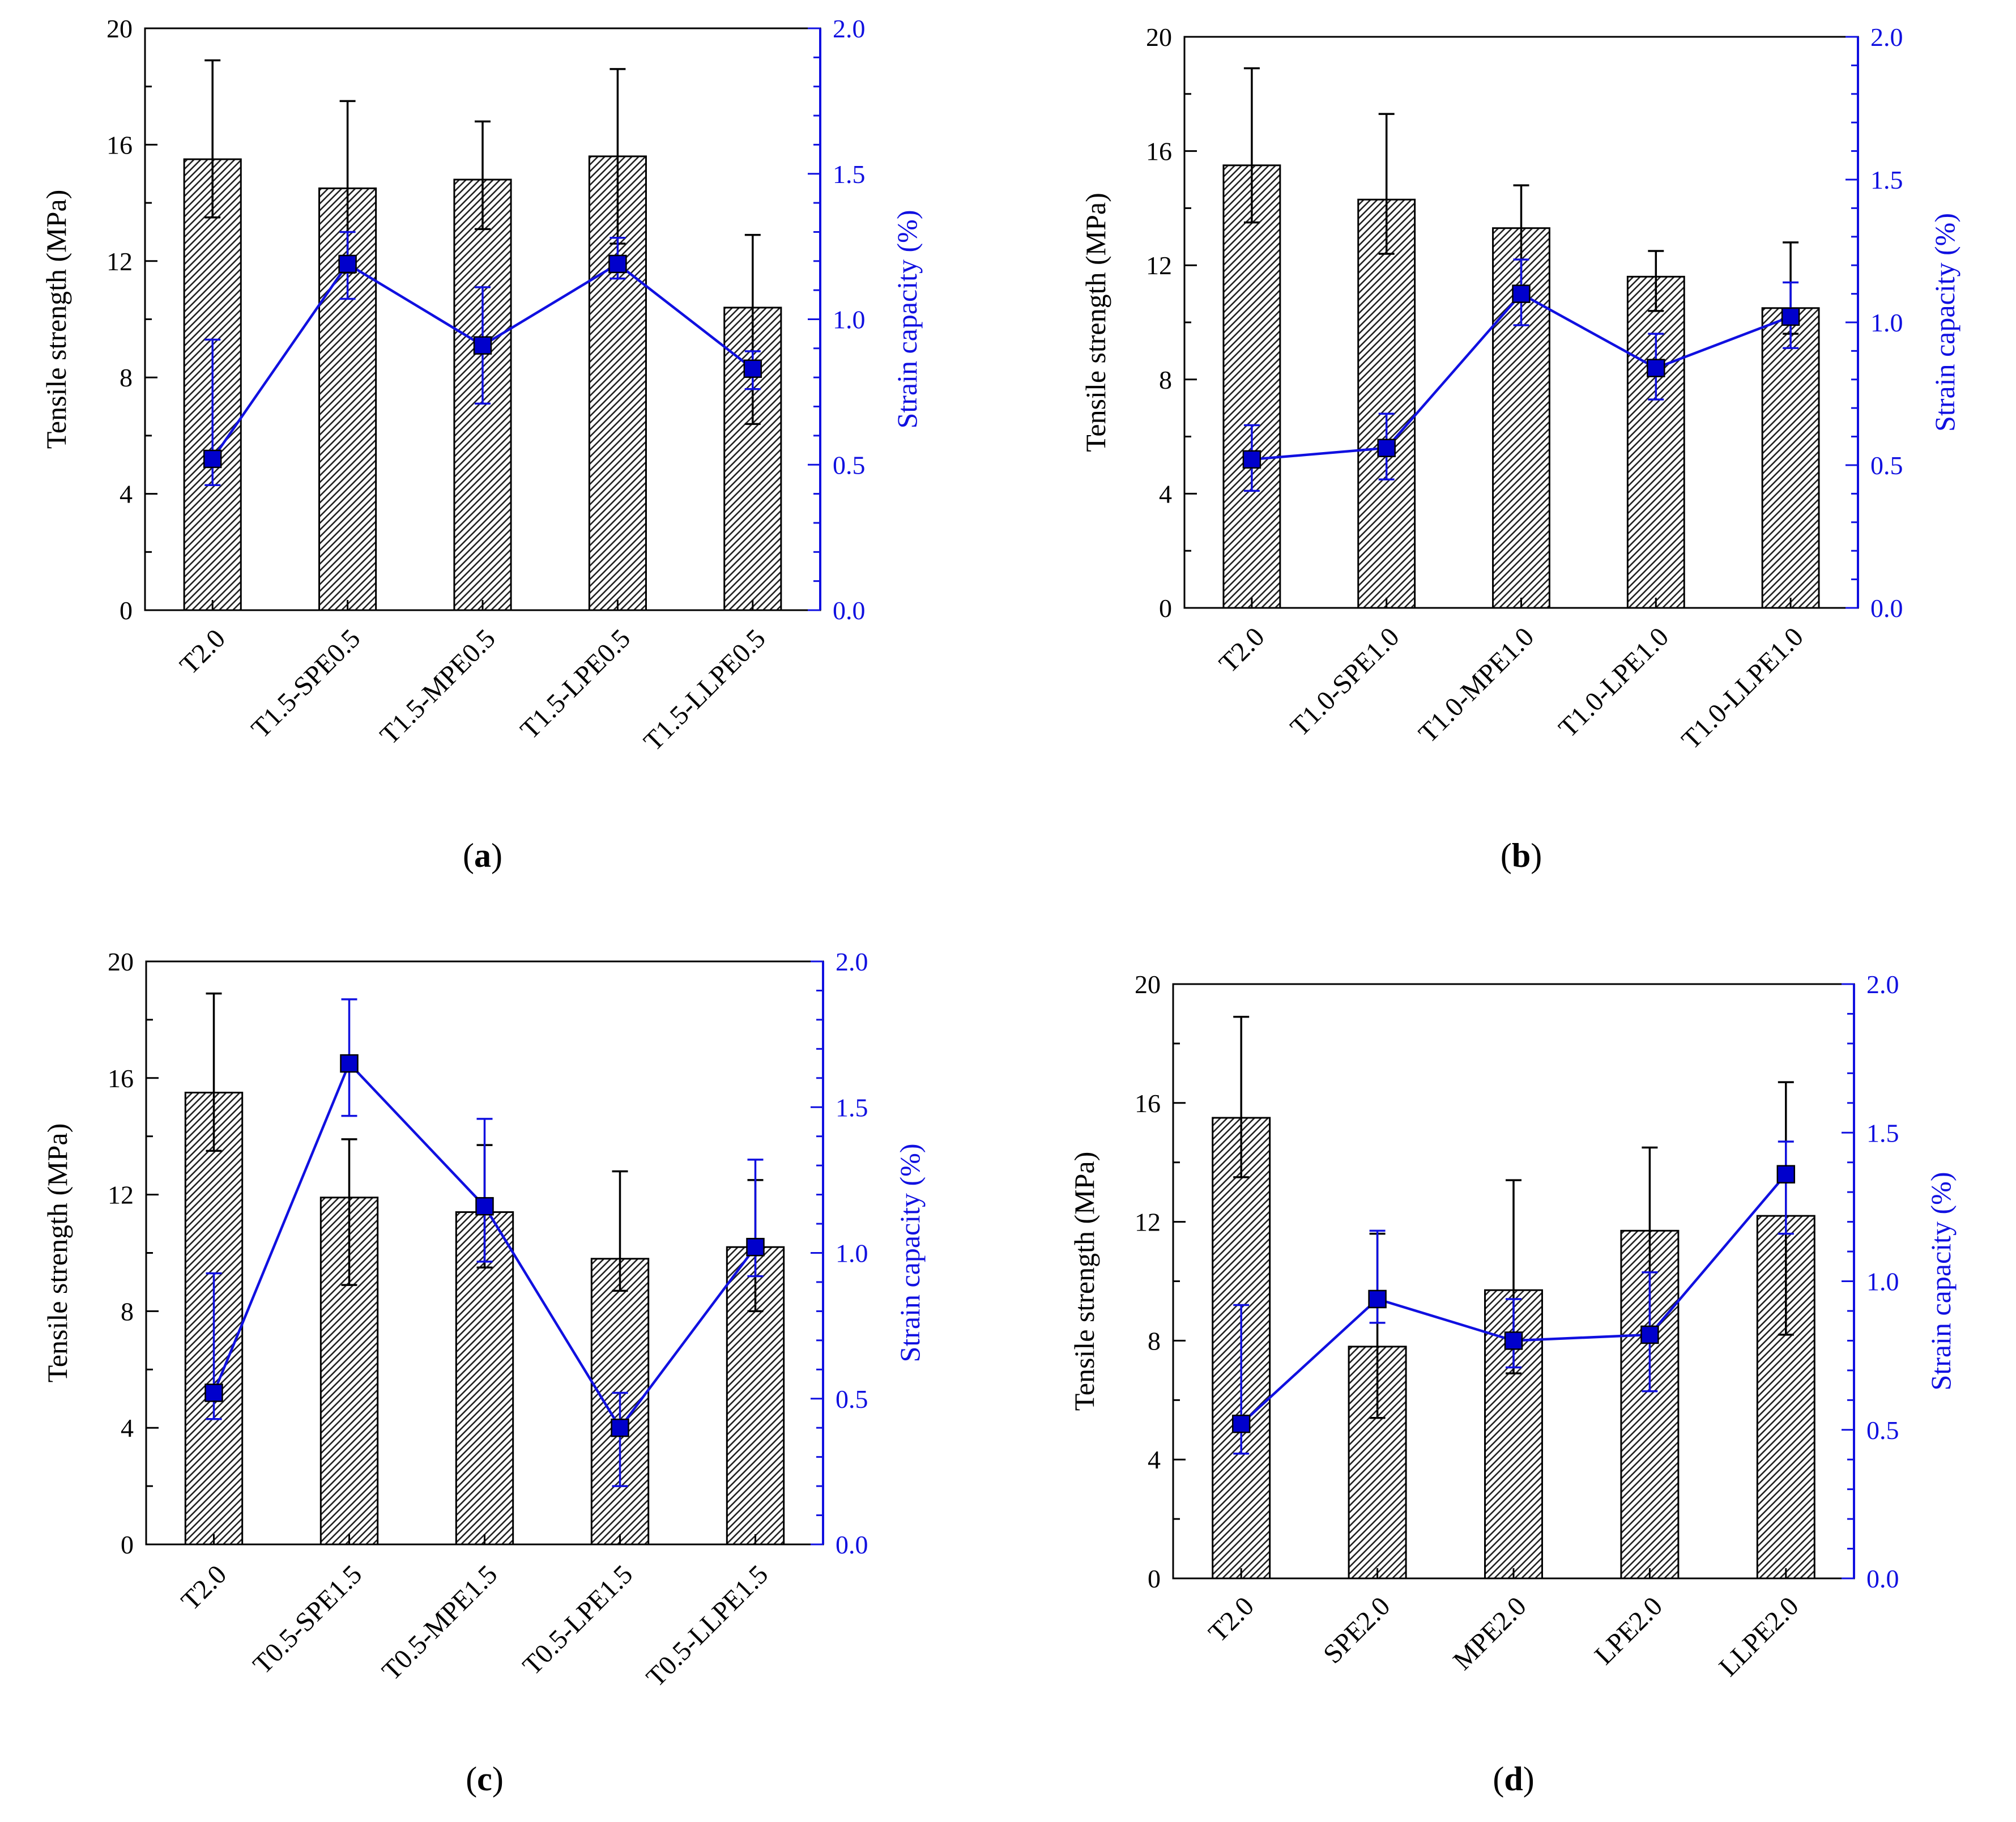  What do you see at coordinates (575, 684) in the screenshot?
I see `x-category-label: T1.5-LPE0.5` at bounding box center [575, 684].